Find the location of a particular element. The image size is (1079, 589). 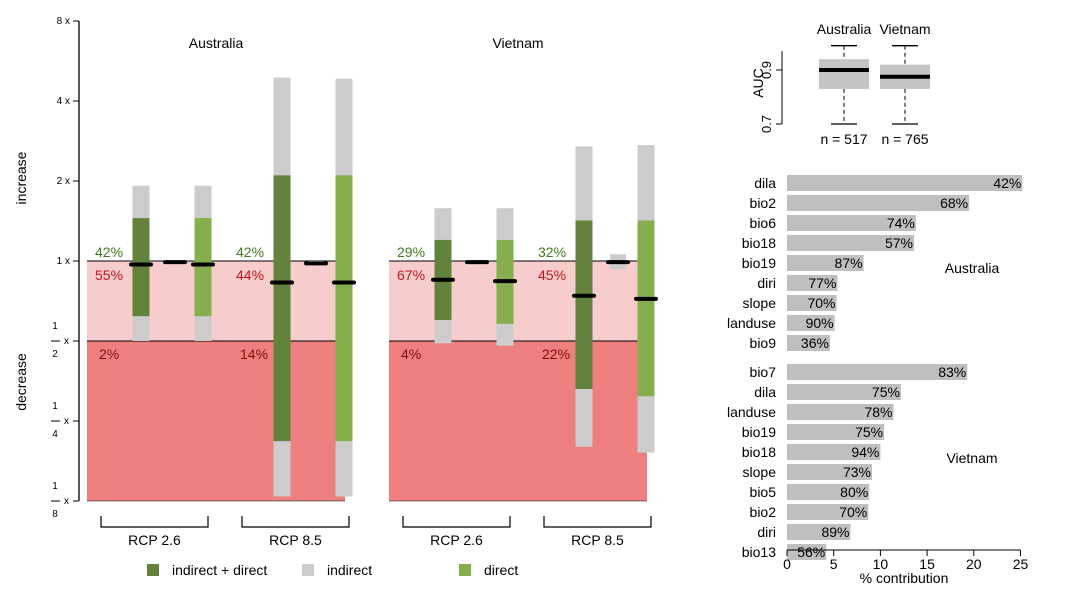

y-tick-denominator: 8 is located at coordinates (55, 514).